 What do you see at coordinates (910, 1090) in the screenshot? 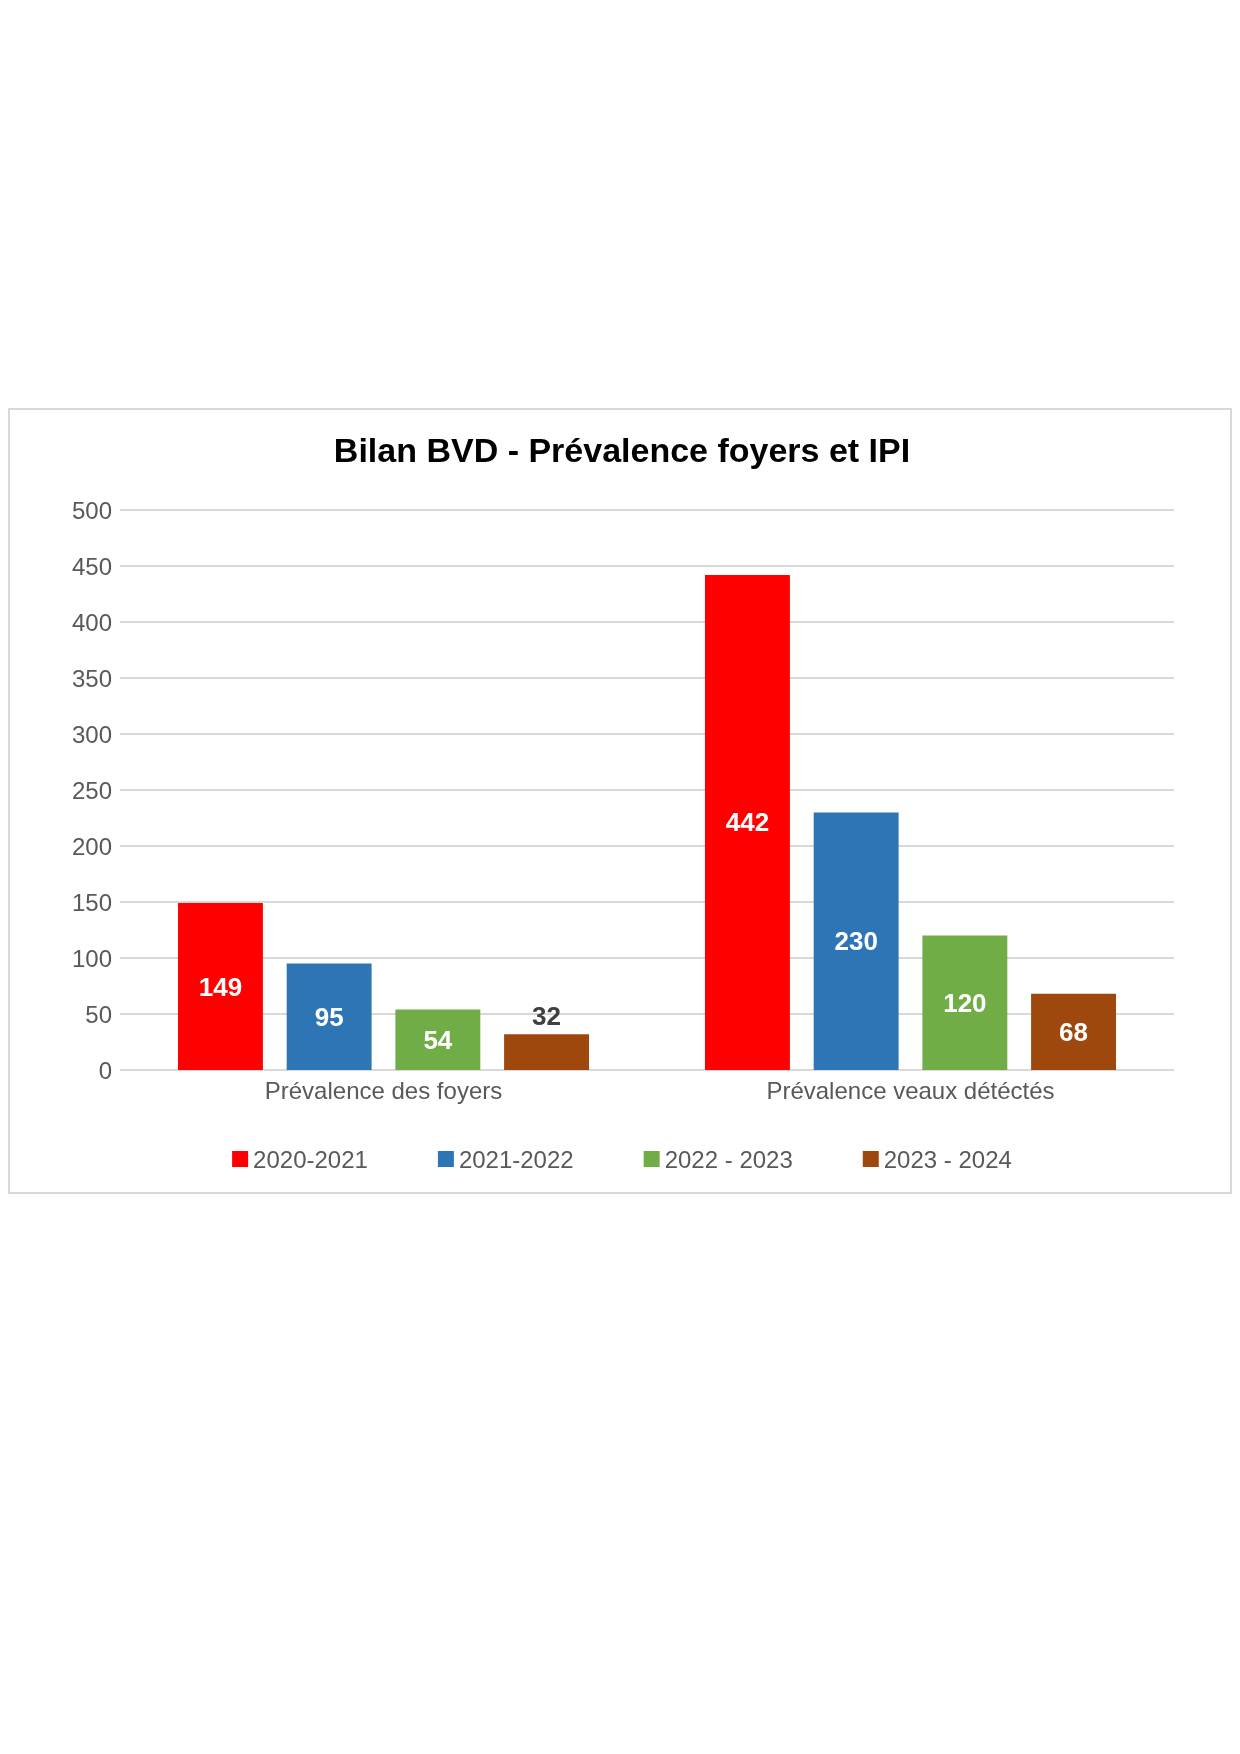
I see `x-tick-label: Prévalence veaux détéctés` at bounding box center [910, 1090].